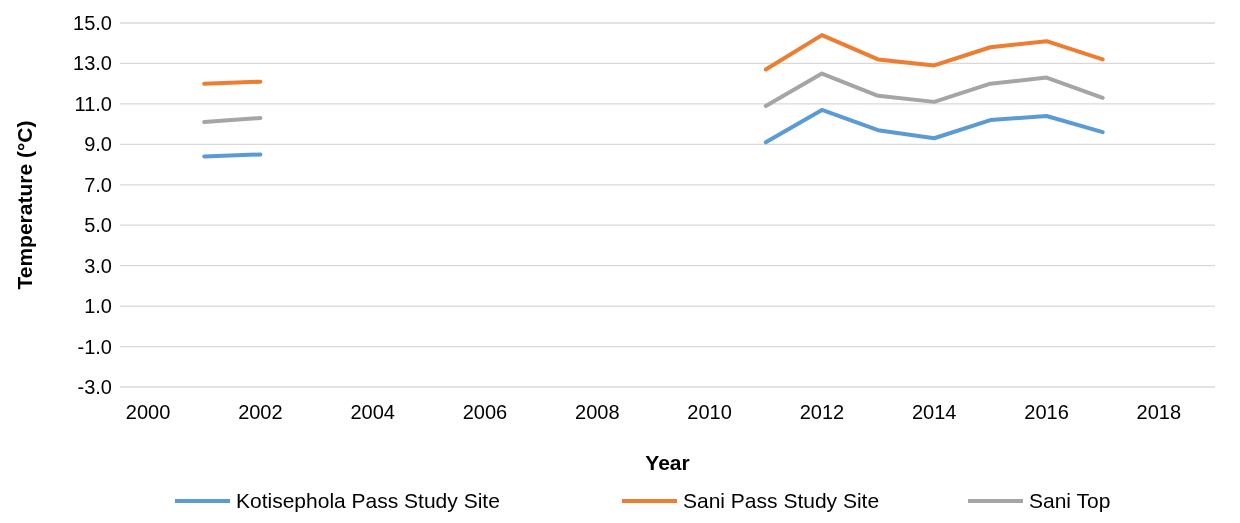 The image size is (1240, 523). Describe the element at coordinates (260, 412) in the screenshot. I see `x-tick-label: 2002` at that location.